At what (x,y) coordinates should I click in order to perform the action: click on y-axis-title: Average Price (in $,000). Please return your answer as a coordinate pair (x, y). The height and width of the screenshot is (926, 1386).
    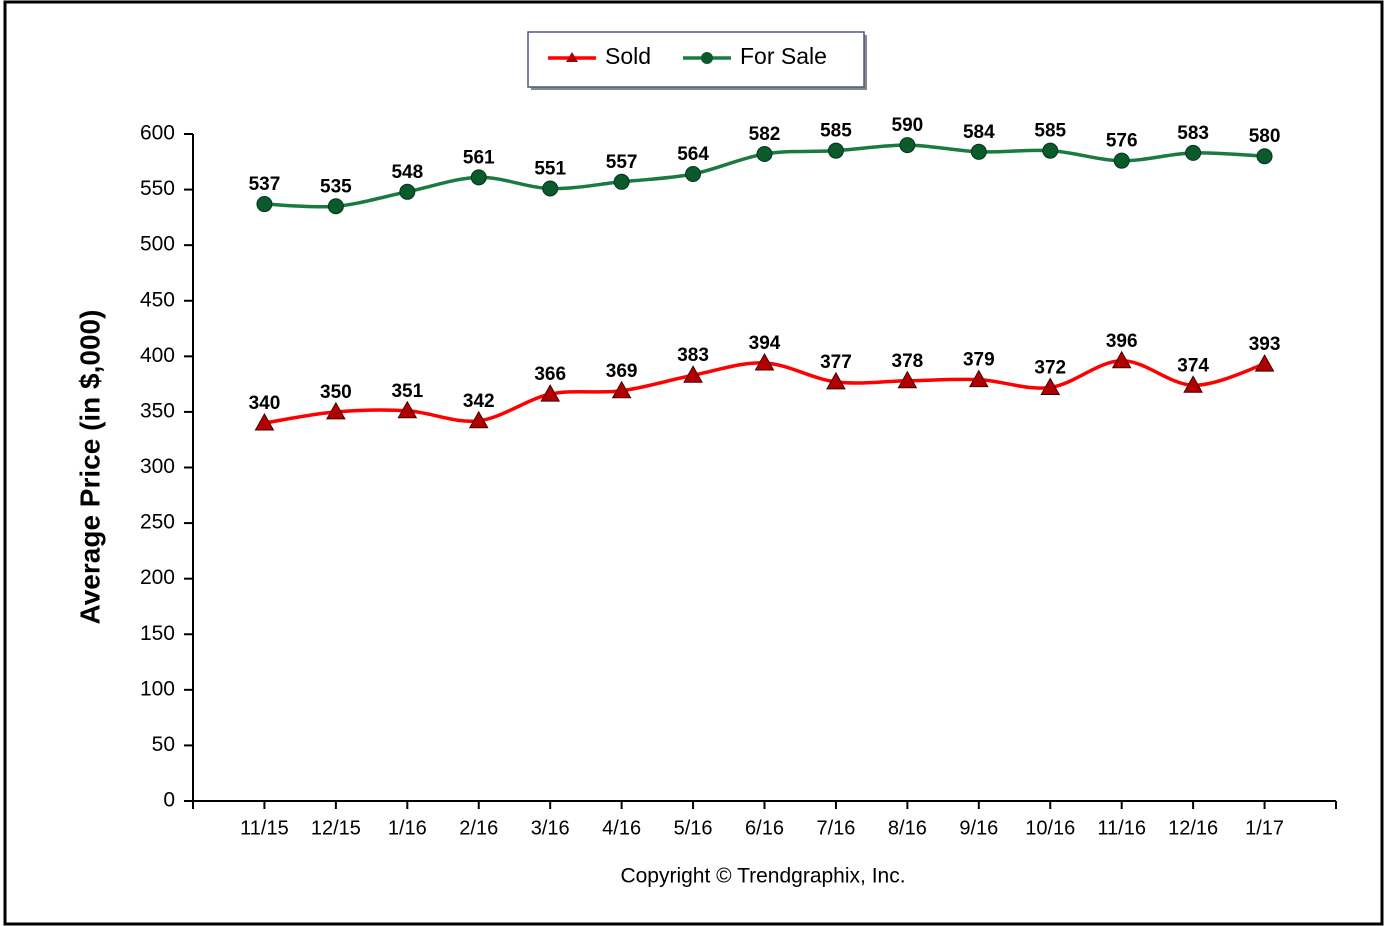
    Looking at the image, I should click on (89, 467).